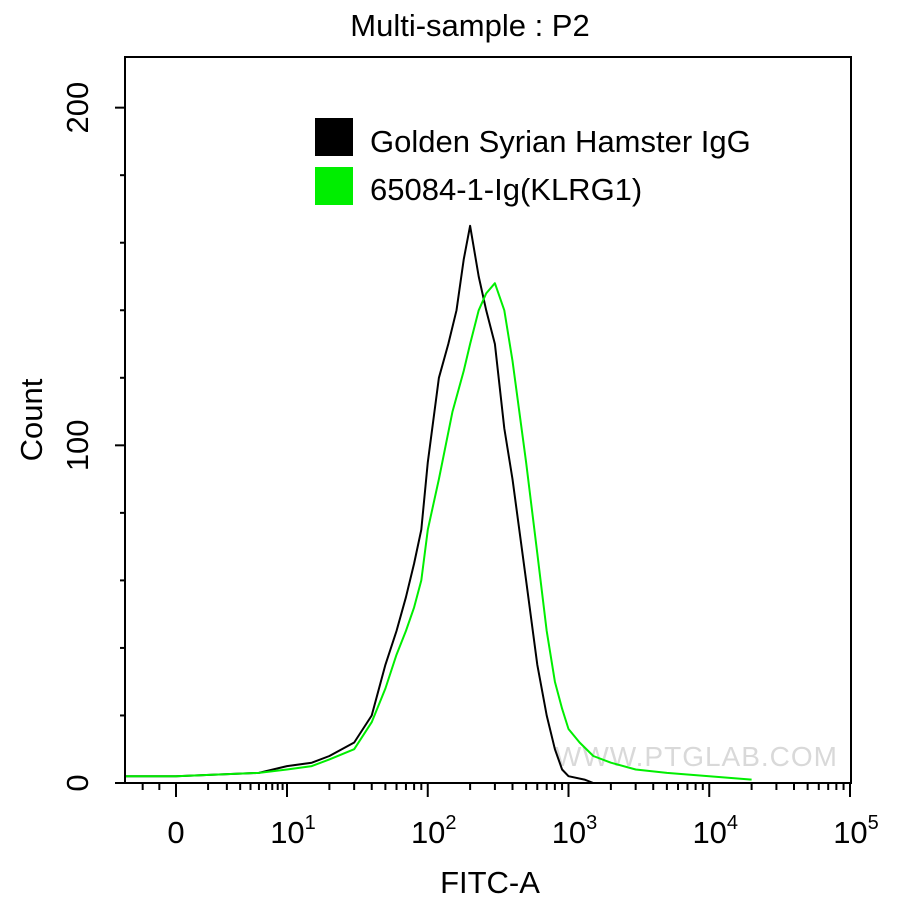 The width and height of the screenshot is (900, 900). I want to click on x-tick-label: 10², so click(434, 831).